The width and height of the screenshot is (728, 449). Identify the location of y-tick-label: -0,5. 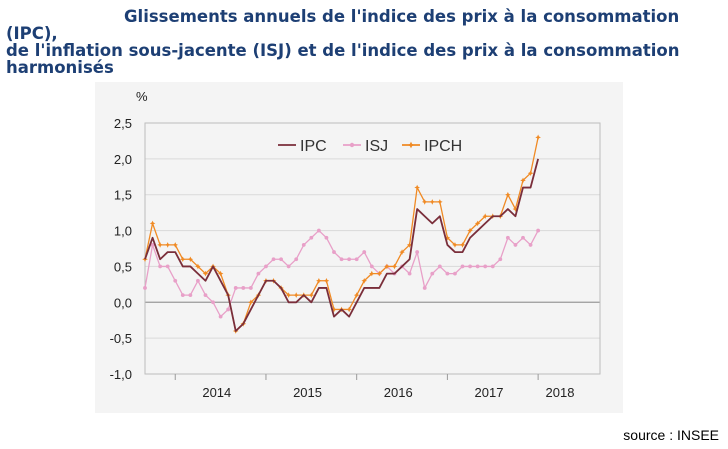
(121, 338).